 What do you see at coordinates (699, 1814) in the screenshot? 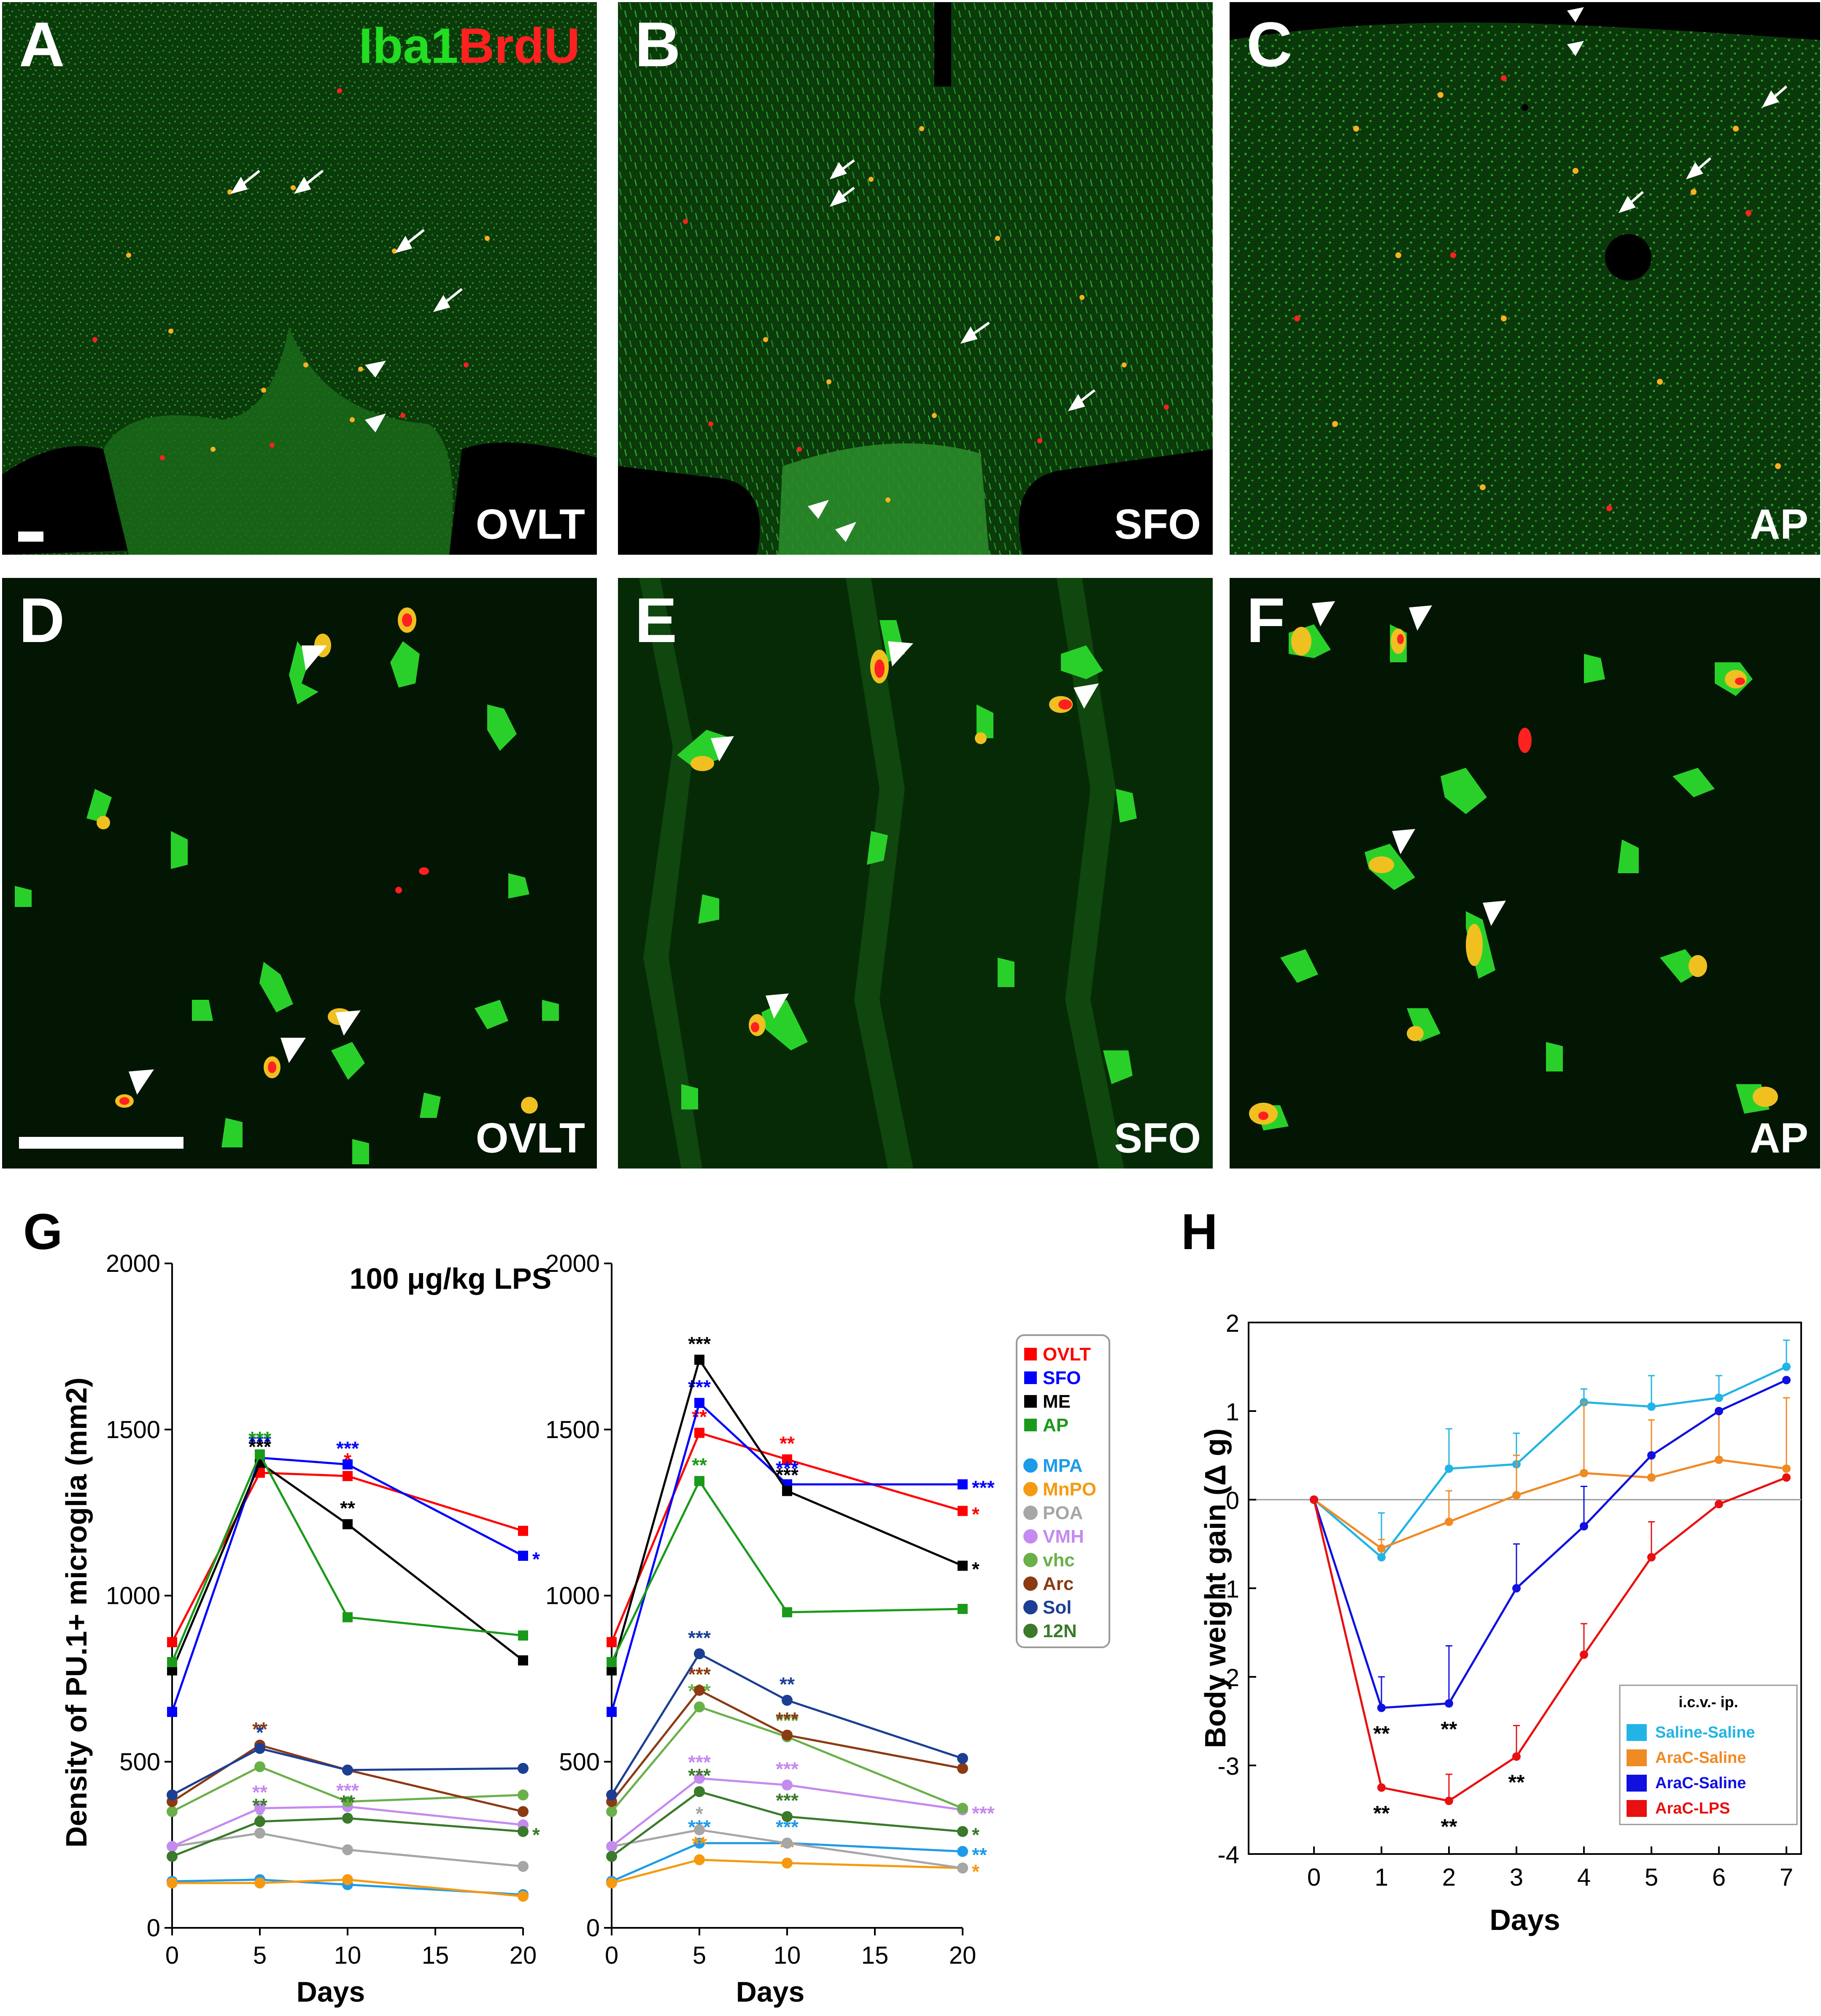
I see `G-right-significance-POA: *` at bounding box center [699, 1814].